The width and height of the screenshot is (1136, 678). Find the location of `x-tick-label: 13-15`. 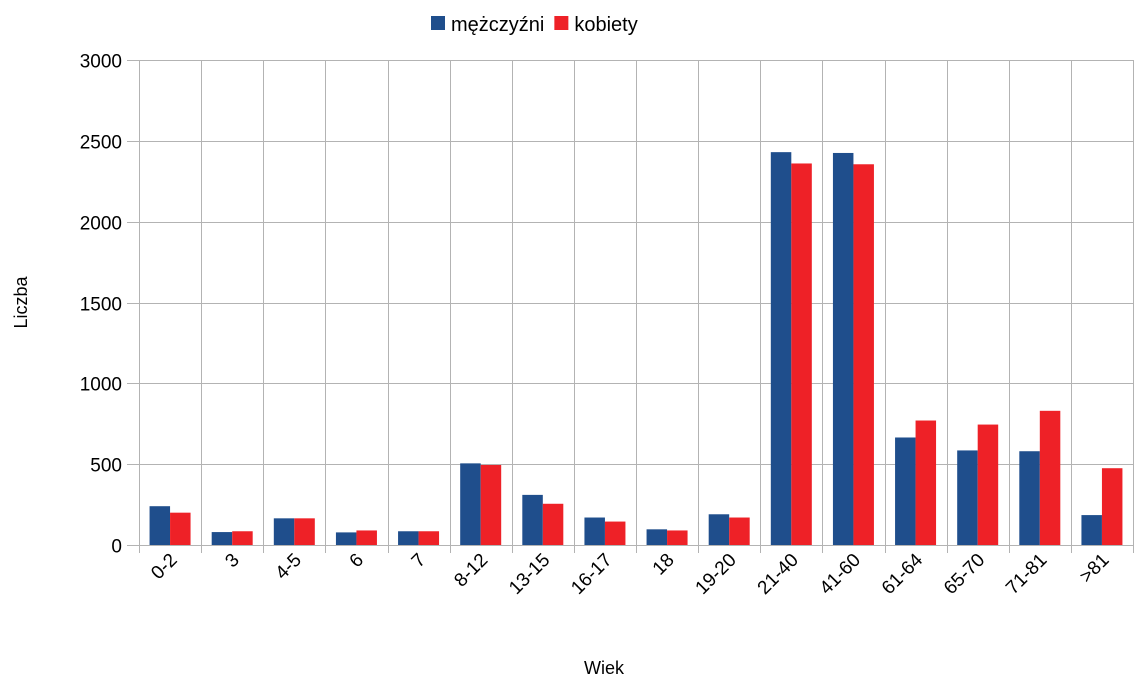

x-tick-label: 13-15 is located at coordinates (529, 574).